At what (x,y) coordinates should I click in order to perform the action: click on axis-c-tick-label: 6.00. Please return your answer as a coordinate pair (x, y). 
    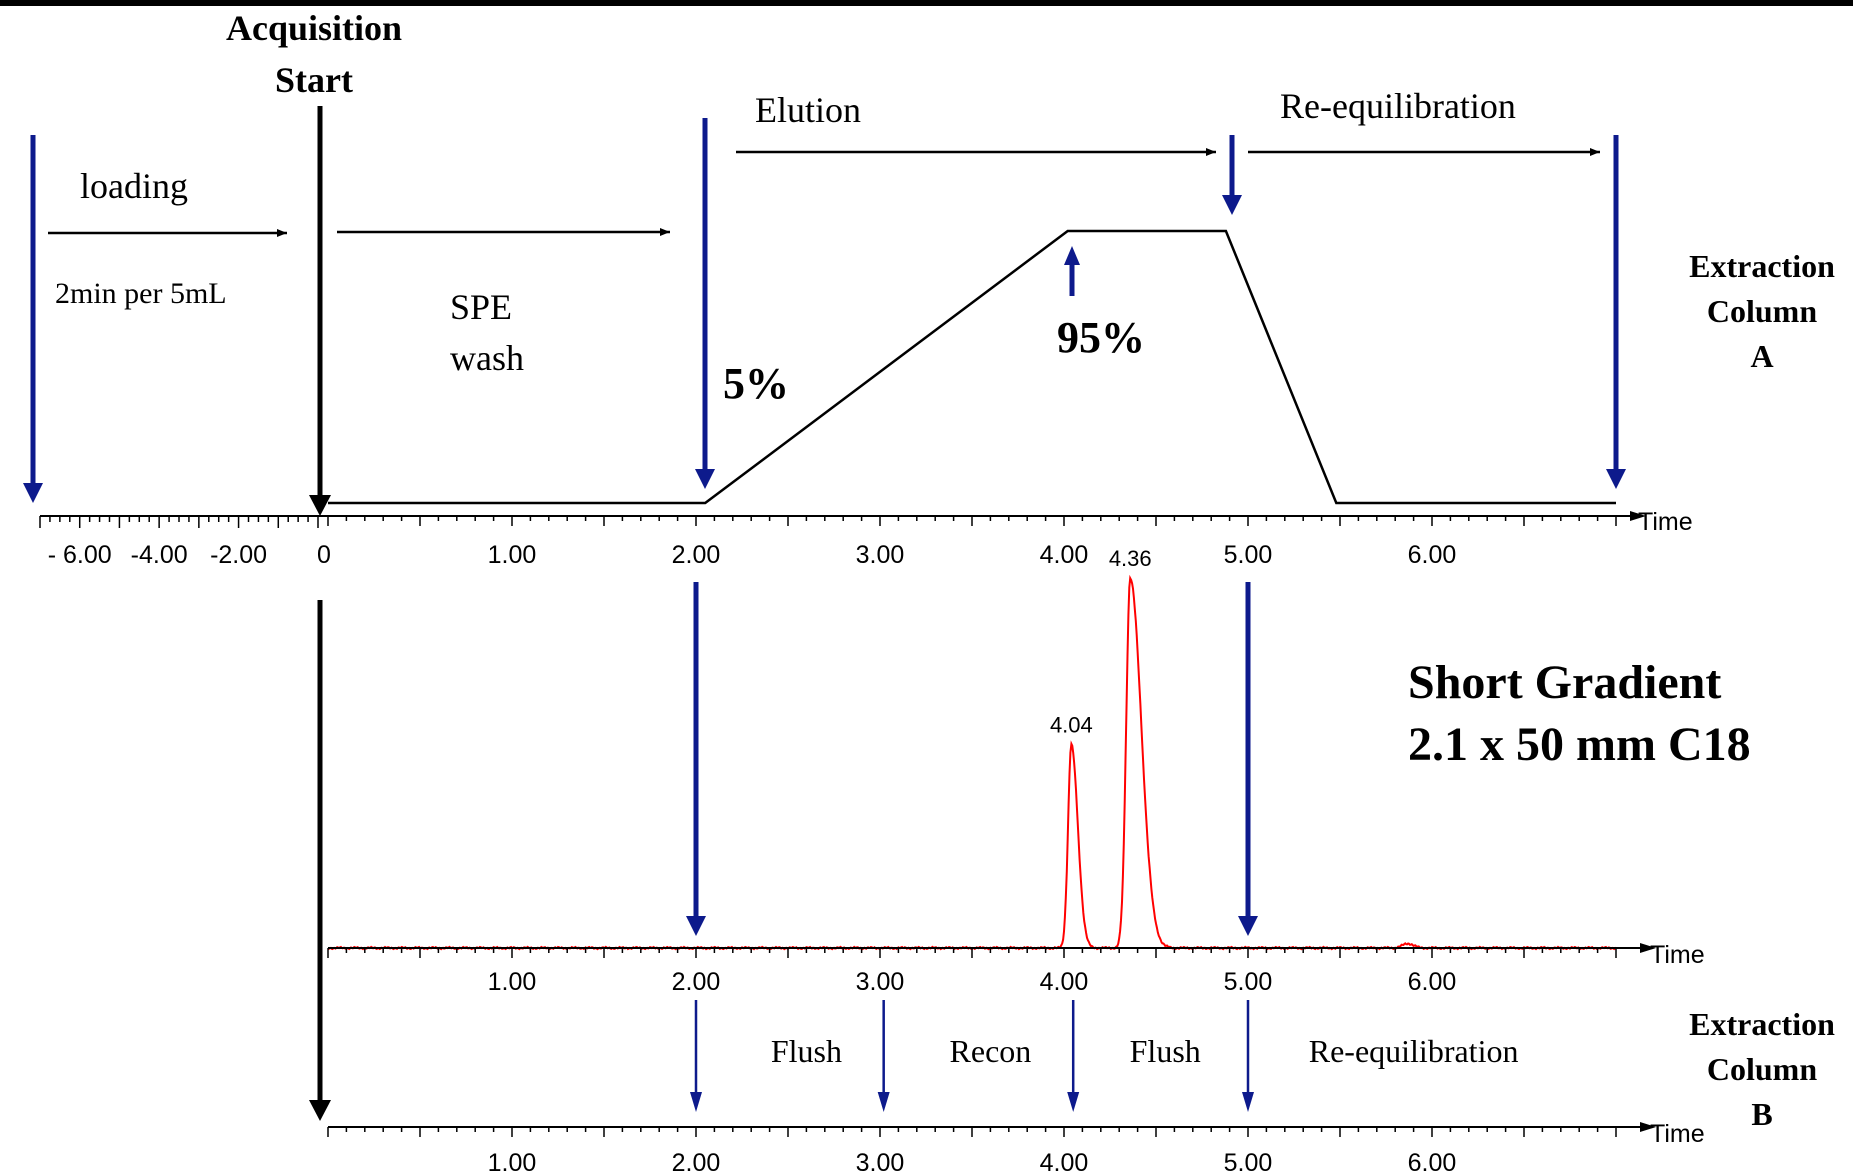
    Looking at the image, I should click on (1432, 982).